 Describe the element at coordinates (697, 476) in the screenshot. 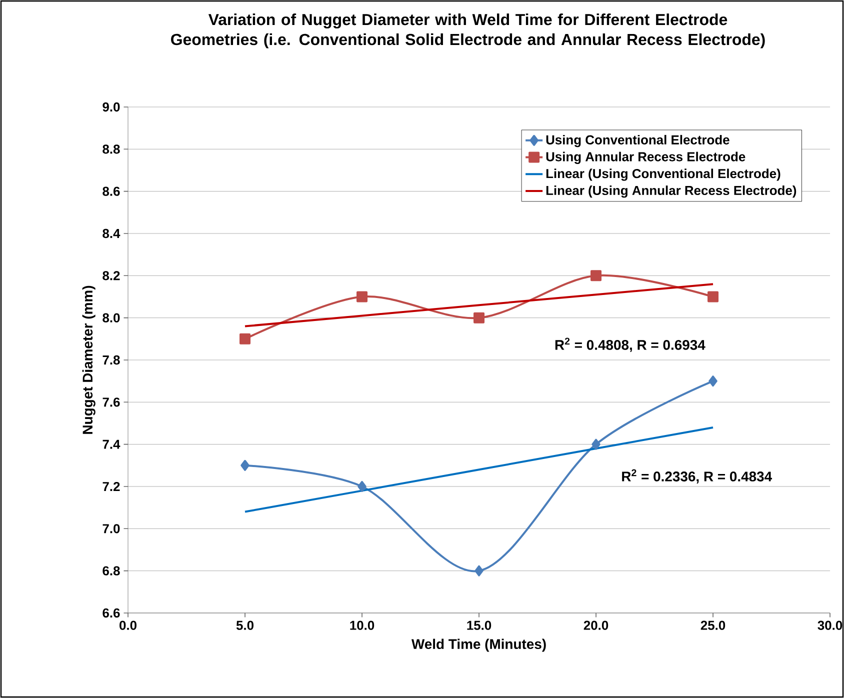

I see `annotation: R$^{2}$ = 0.2336, R = 0.4834` at that location.